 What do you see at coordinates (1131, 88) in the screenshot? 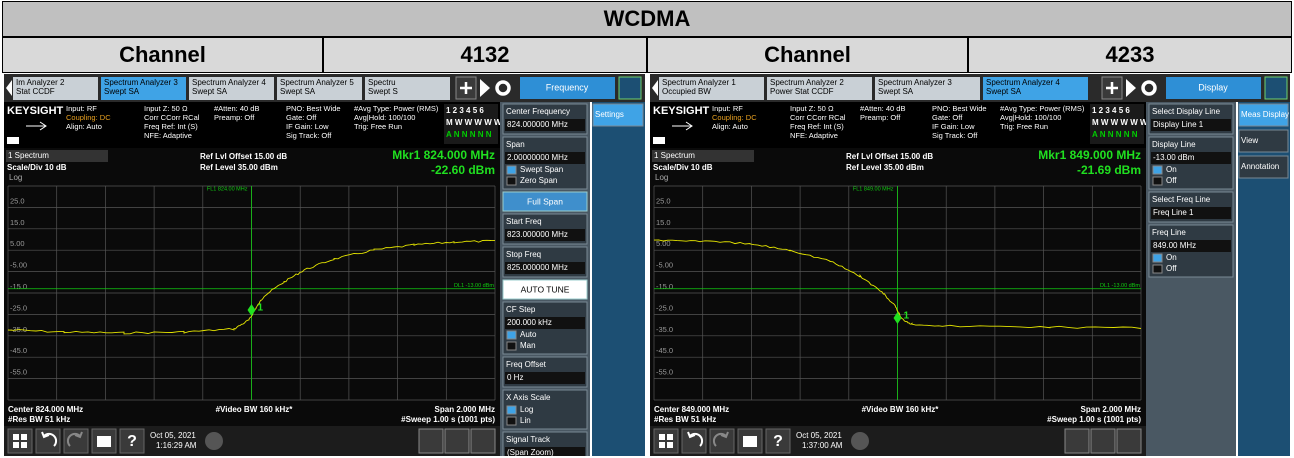
I see `next-icon` at bounding box center [1131, 88].